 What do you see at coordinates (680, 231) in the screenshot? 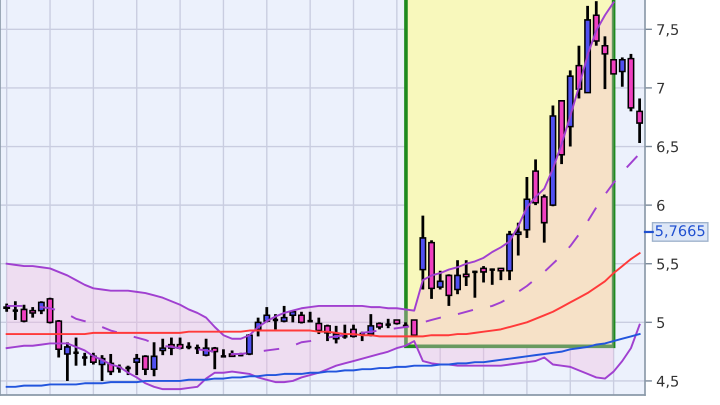
I see `text: 5,7665` at bounding box center [680, 231].